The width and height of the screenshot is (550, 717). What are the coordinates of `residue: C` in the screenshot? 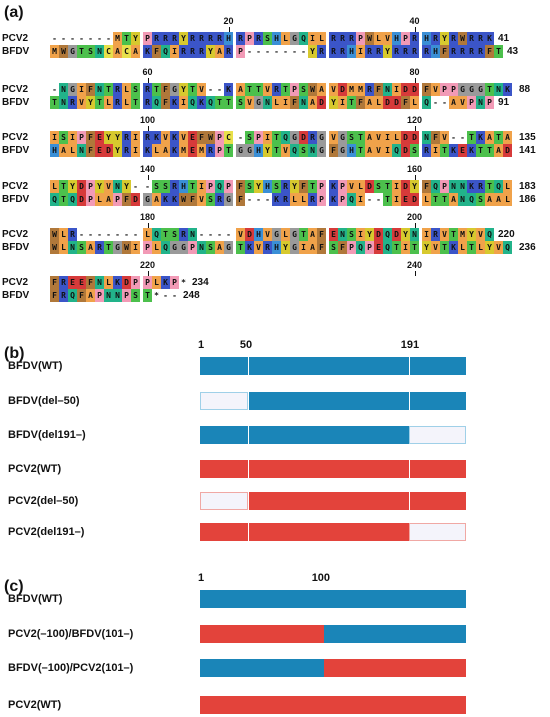 It's located at (108, 51).